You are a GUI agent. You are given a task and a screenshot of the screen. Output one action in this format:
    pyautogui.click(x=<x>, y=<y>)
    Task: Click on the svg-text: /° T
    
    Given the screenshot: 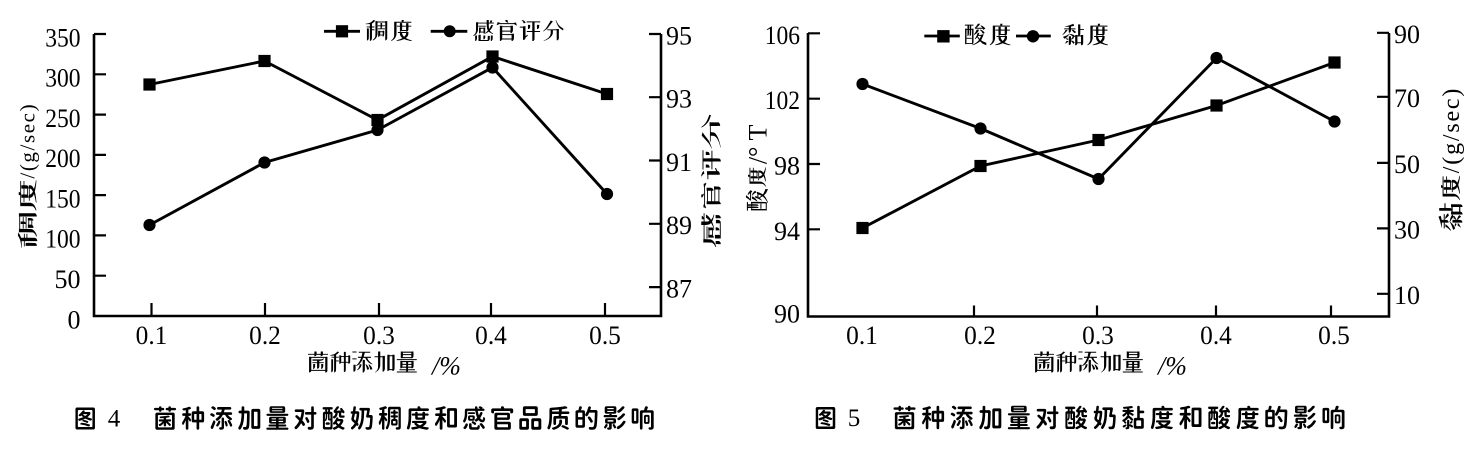 What is the action you would take?
    pyautogui.click(x=758, y=145)
    